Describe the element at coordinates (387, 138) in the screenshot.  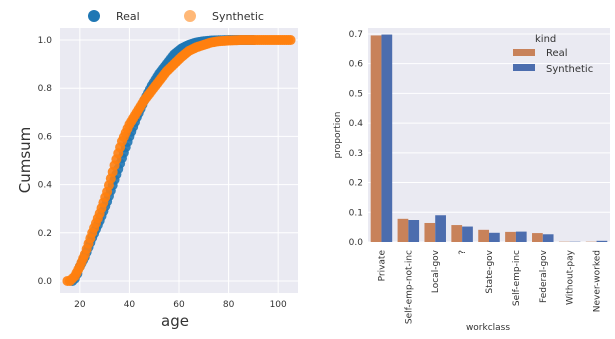
I see `bar-synthetic-private` at that location.